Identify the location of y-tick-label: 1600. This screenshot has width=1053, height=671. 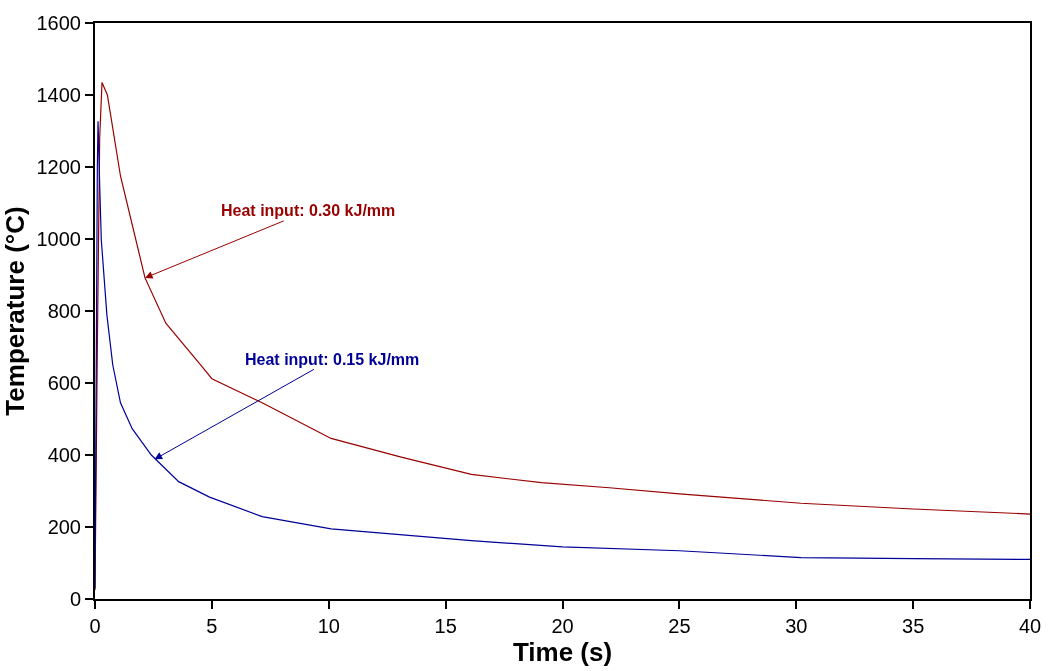
(58, 23).